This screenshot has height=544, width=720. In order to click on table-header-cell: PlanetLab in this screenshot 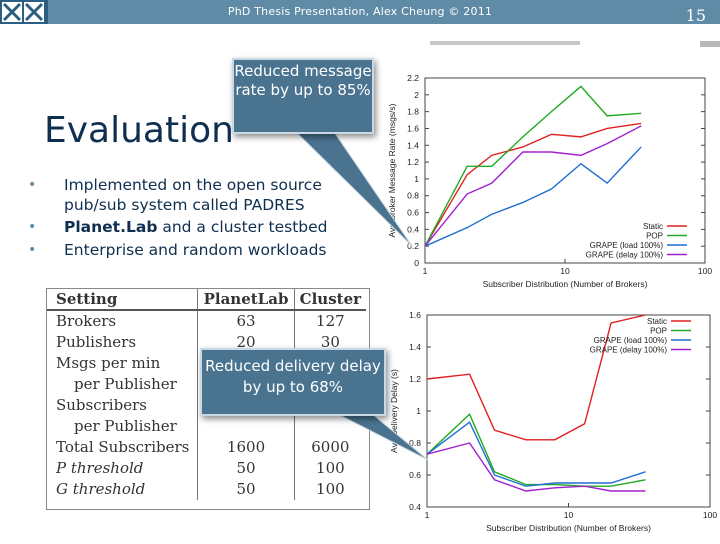, I will do `click(246, 299)`.